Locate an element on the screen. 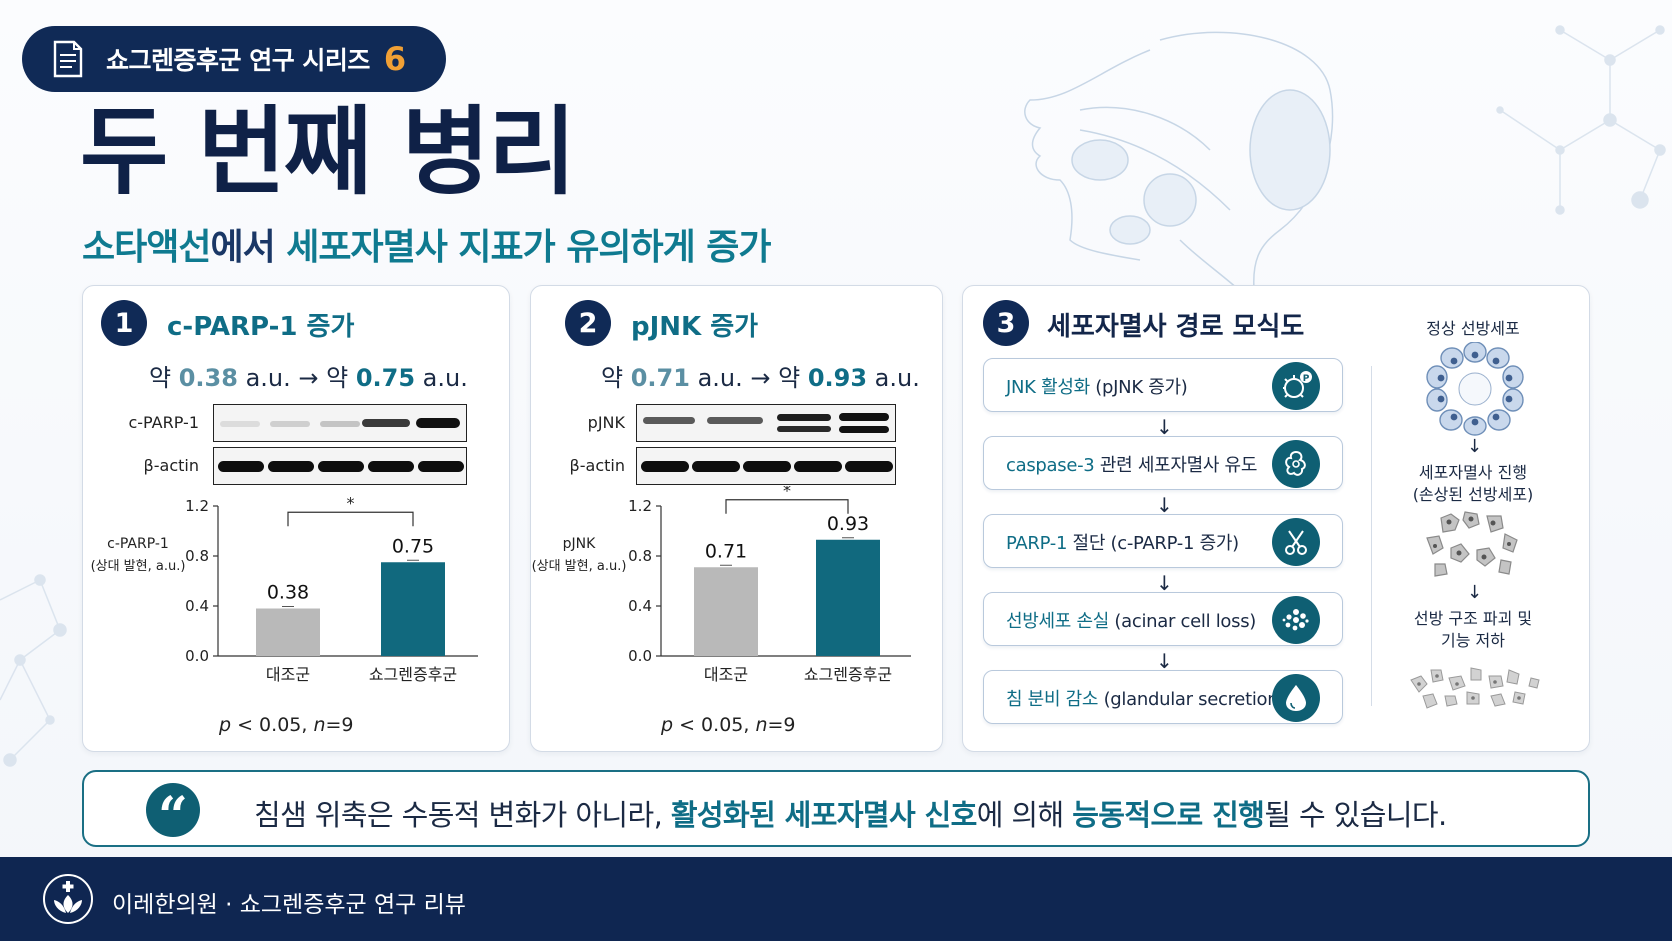  change-prefix: 약 is located at coordinates (616, 378).